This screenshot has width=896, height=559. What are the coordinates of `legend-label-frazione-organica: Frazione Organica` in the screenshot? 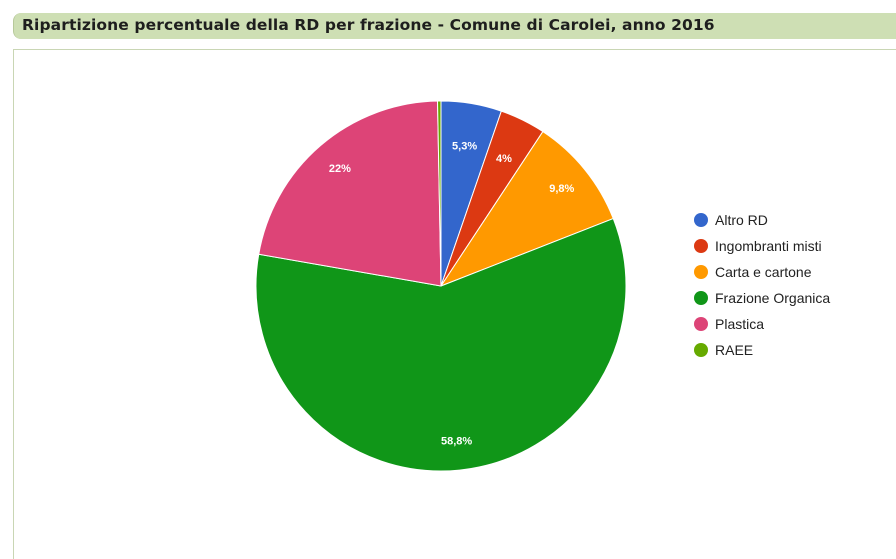 It's located at (772, 298).